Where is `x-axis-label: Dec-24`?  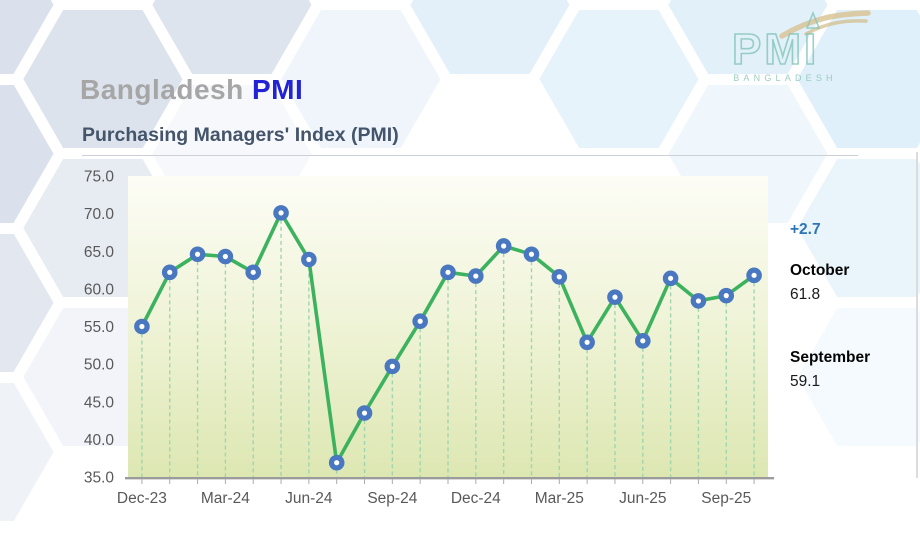 x-axis-label: Dec-24 is located at coordinates (476, 498).